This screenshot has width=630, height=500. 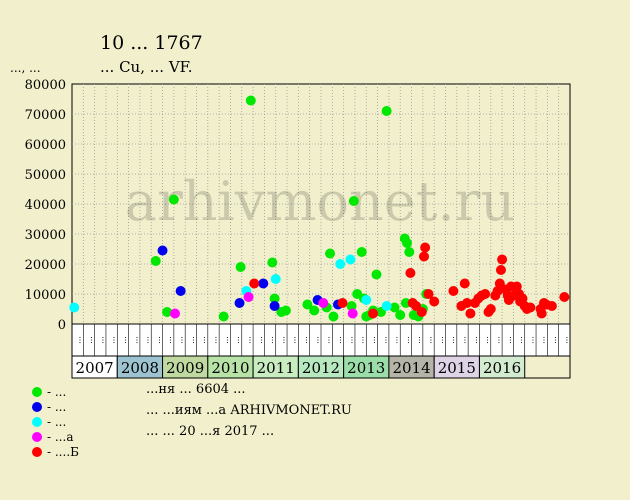 What do you see at coordinates (45, 295) in the screenshot?
I see `y-tick-label: 10000` at bounding box center [45, 295].